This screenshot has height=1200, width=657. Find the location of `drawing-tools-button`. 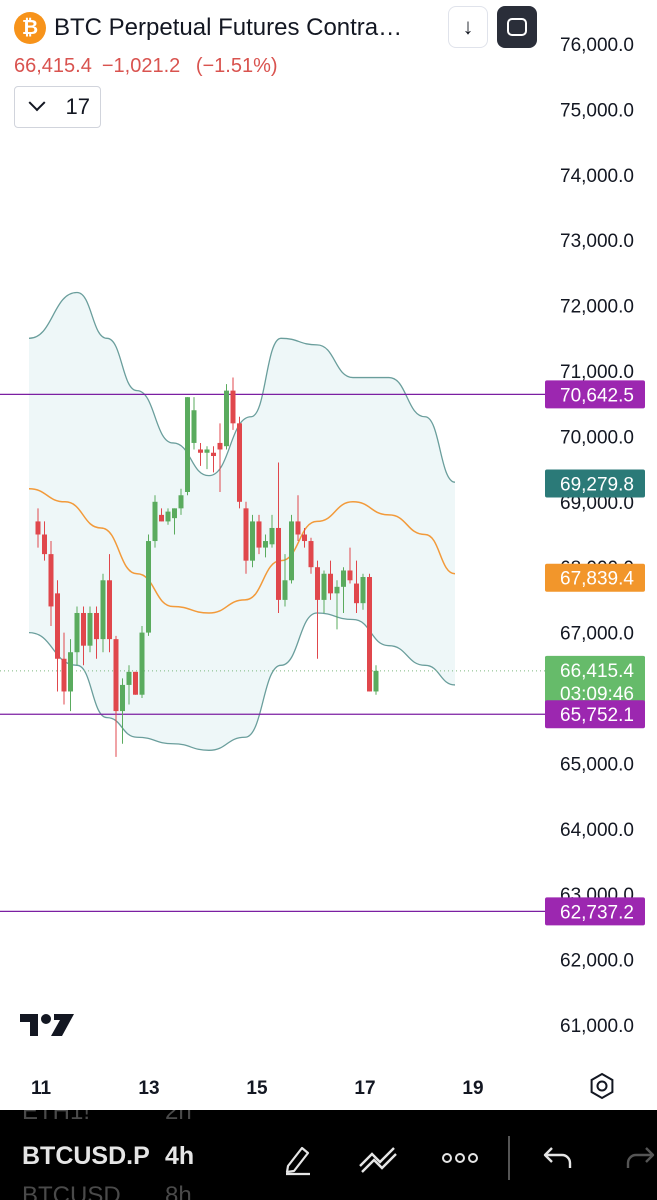

drawing-tools-button is located at coordinates (378, 1158).